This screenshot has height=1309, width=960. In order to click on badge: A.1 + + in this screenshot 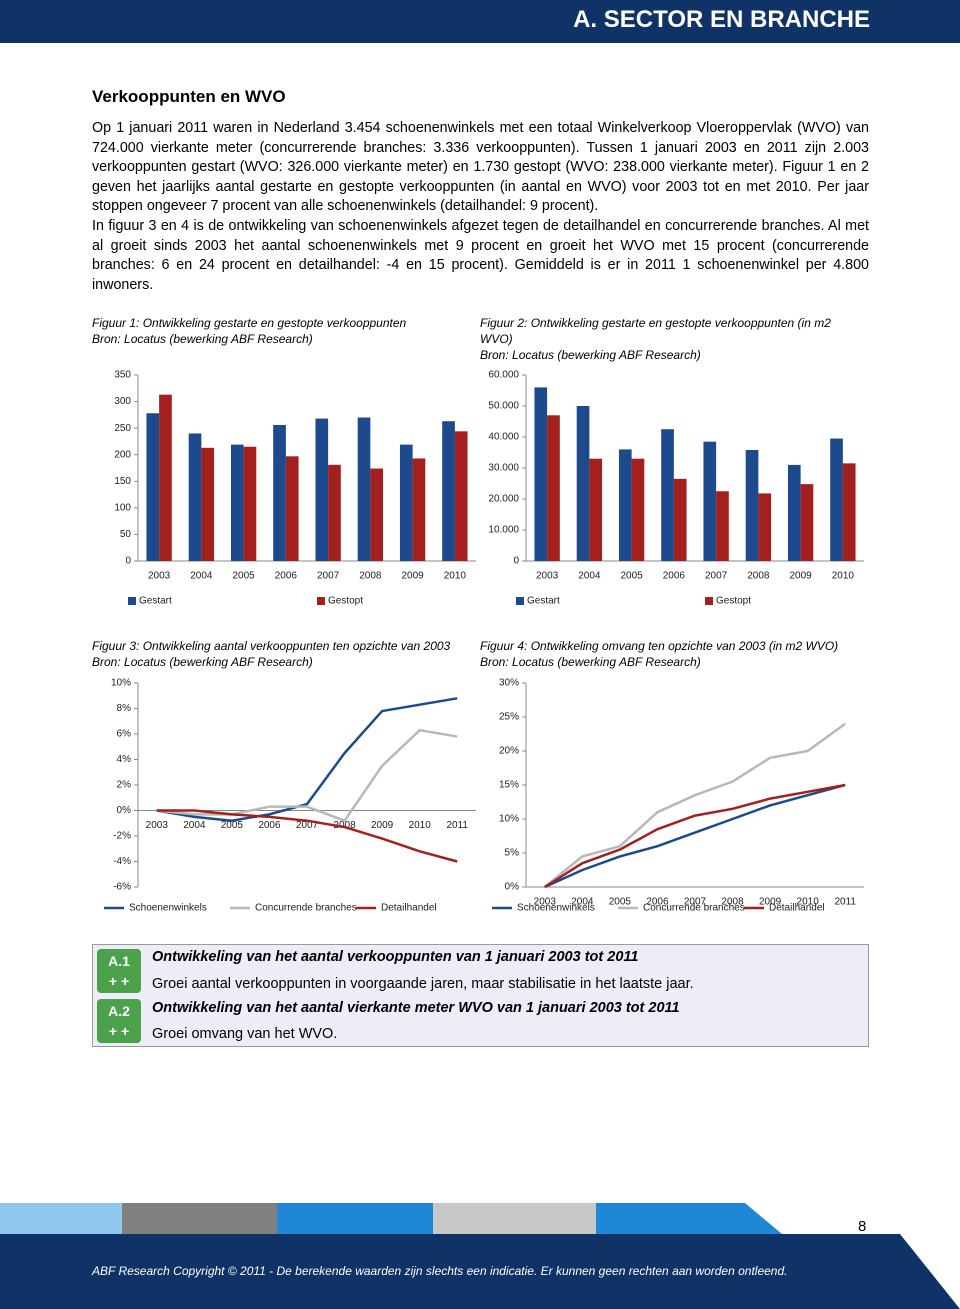, I will do `click(119, 971)`.